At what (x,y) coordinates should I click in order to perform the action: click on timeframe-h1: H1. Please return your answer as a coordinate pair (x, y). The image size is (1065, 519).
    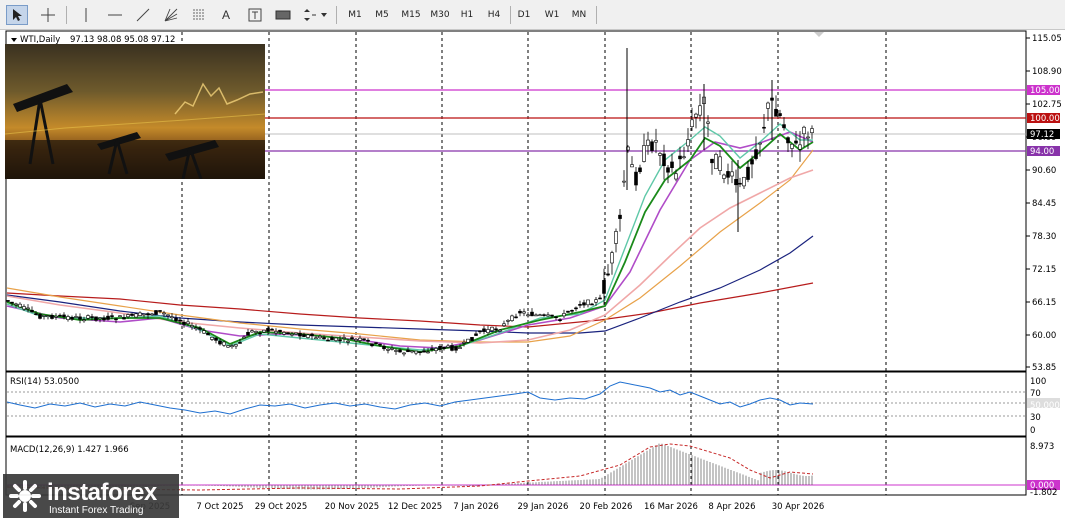
    Looking at the image, I should click on (467, 15).